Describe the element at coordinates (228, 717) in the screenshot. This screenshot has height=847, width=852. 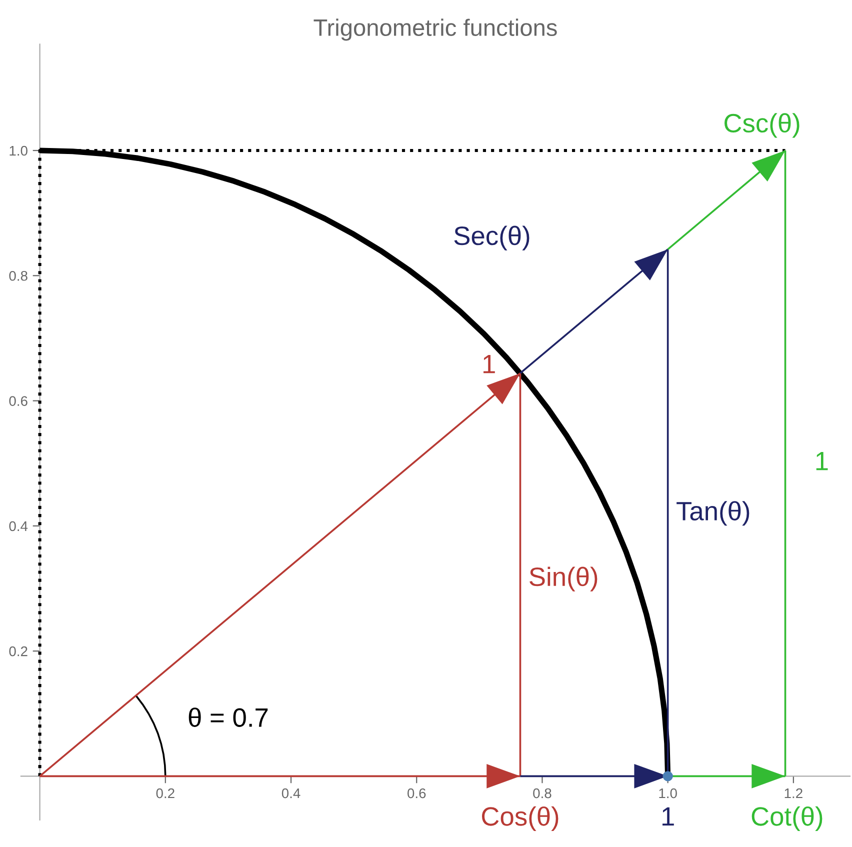
I see `annotation: θ = 0.7` at that location.